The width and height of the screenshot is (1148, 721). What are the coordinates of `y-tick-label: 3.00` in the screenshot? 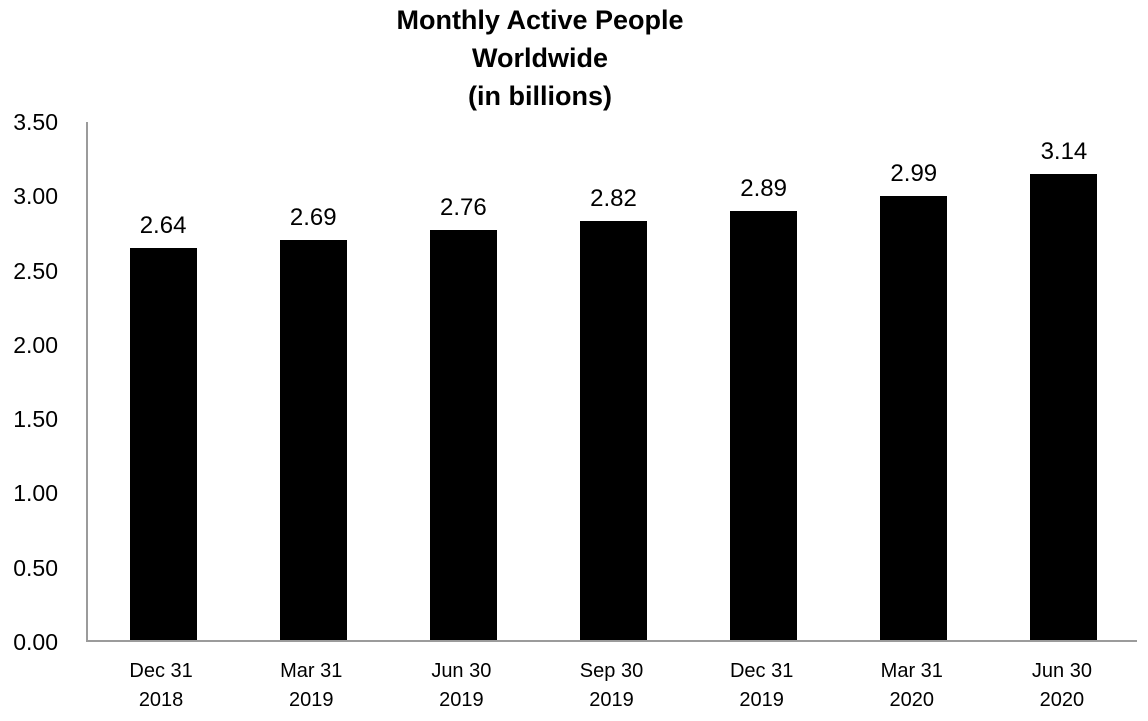 It's located at (35, 196).